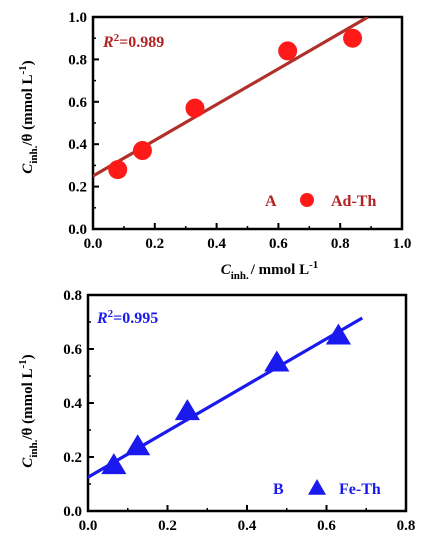 The image size is (429, 550). Describe the element at coordinates (127, 317) in the screenshot. I see `r-squared-annotation: R2=0.995` at that location.